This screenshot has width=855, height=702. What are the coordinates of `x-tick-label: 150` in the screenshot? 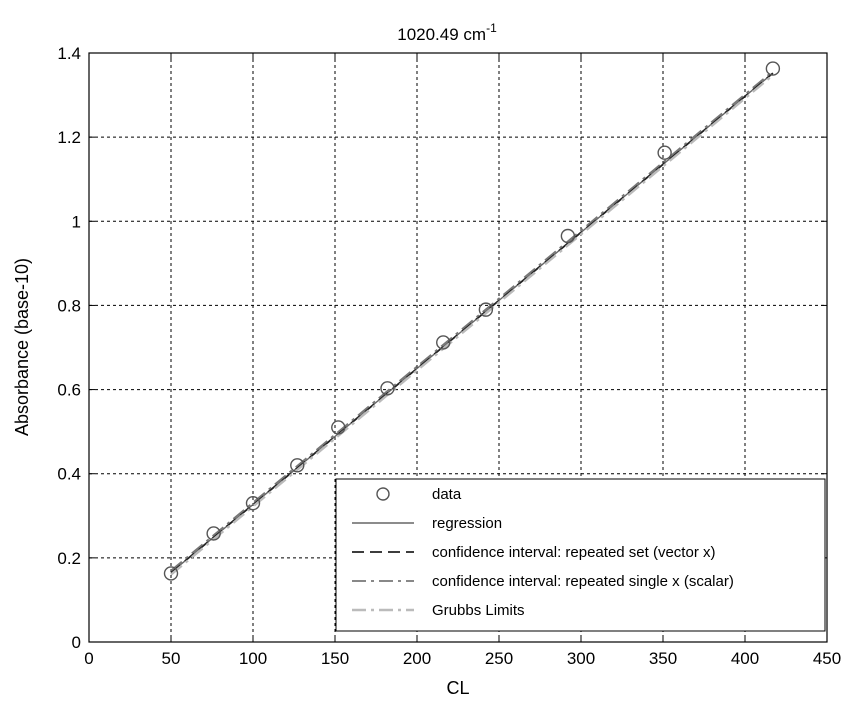 It's located at (335, 658).